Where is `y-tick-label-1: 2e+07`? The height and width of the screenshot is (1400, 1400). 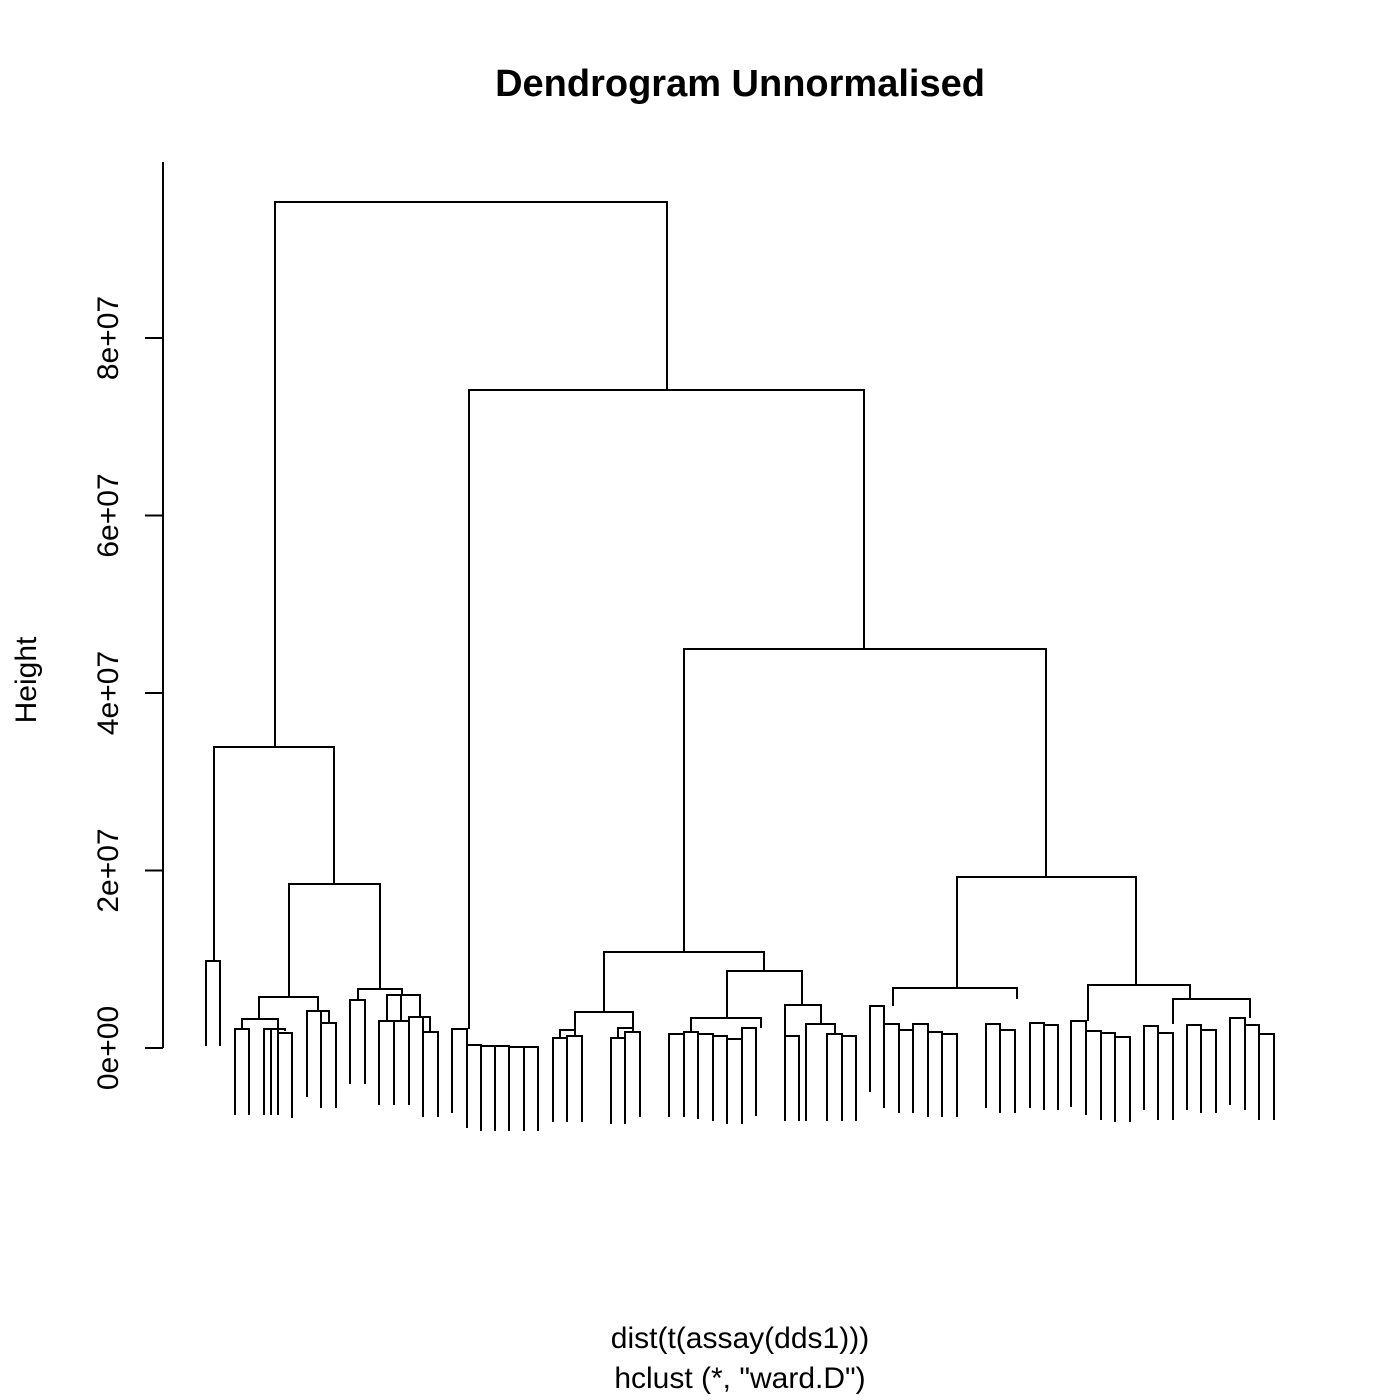
y-tick-label-1: 2e+07 is located at coordinates (108, 870).